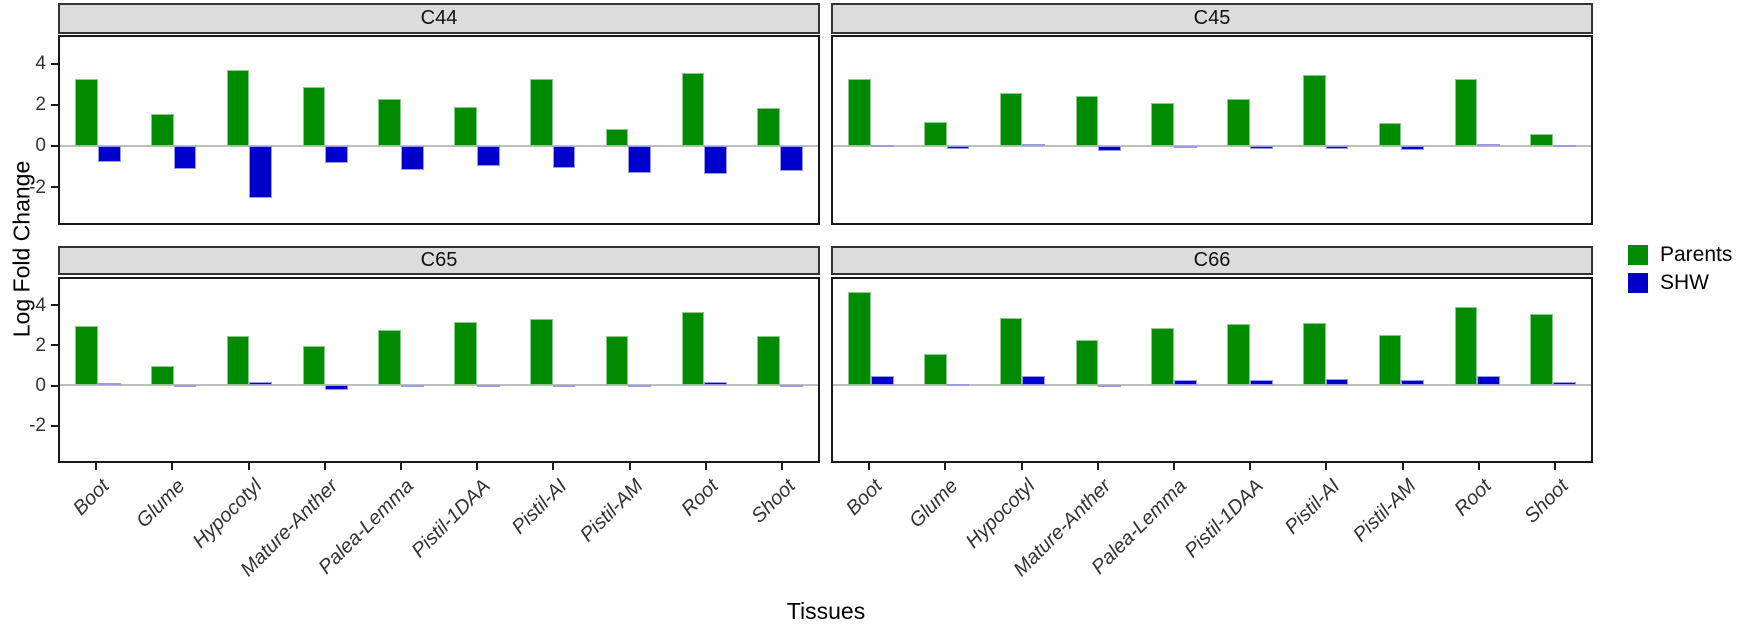 The image size is (1748, 630). What do you see at coordinates (791, 386) in the screenshot?
I see `bar-shw-C65-Shoot` at bounding box center [791, 386].